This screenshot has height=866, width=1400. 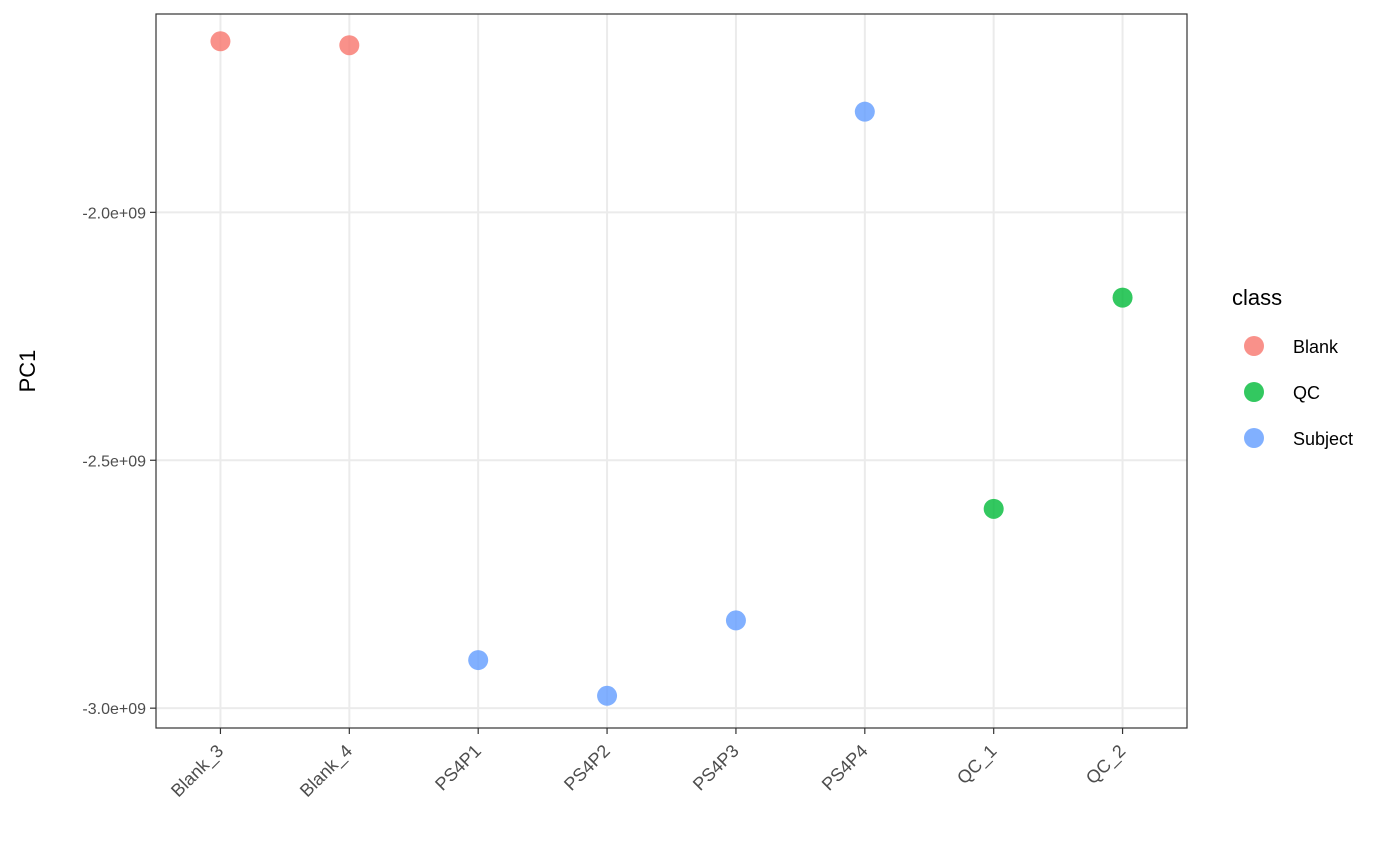 I want to click on legend-key-qc, so click(x=1254, y=392).